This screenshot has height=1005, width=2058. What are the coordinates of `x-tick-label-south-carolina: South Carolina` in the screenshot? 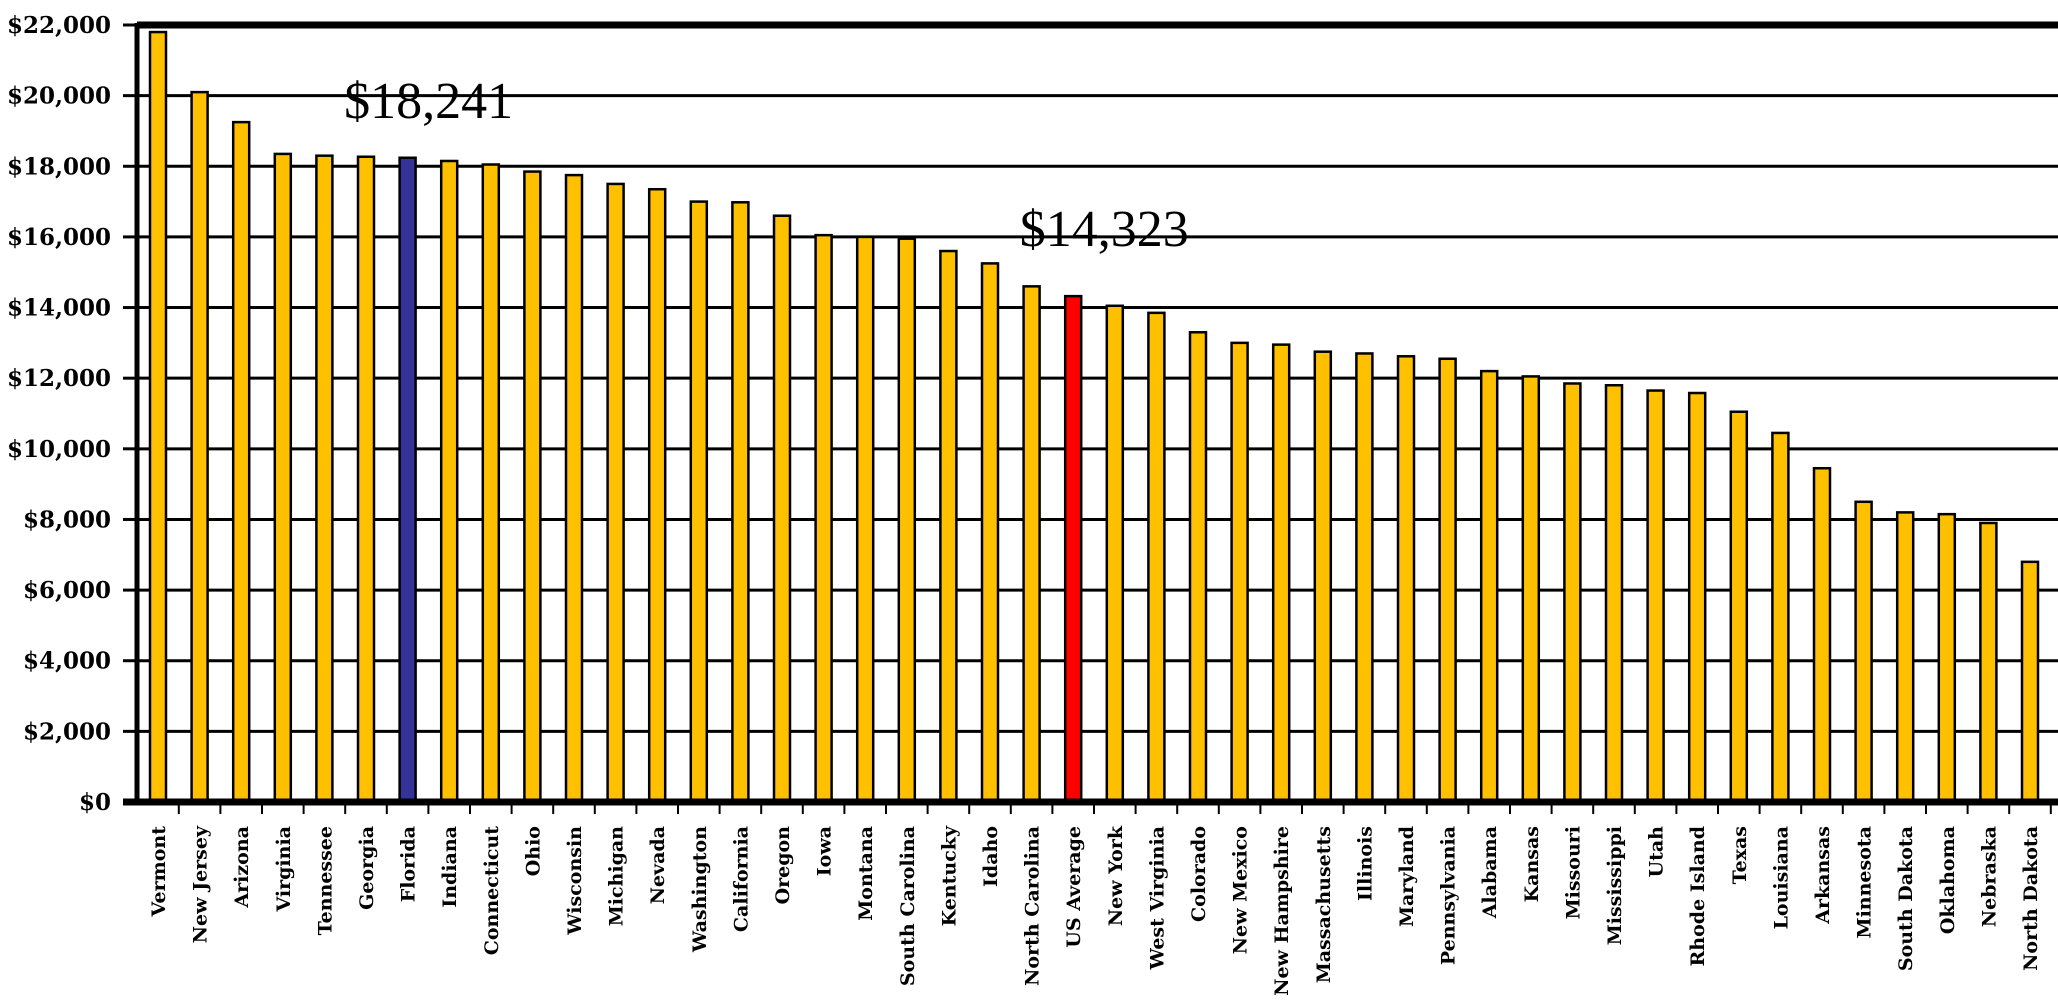 It's located at (908, 906).